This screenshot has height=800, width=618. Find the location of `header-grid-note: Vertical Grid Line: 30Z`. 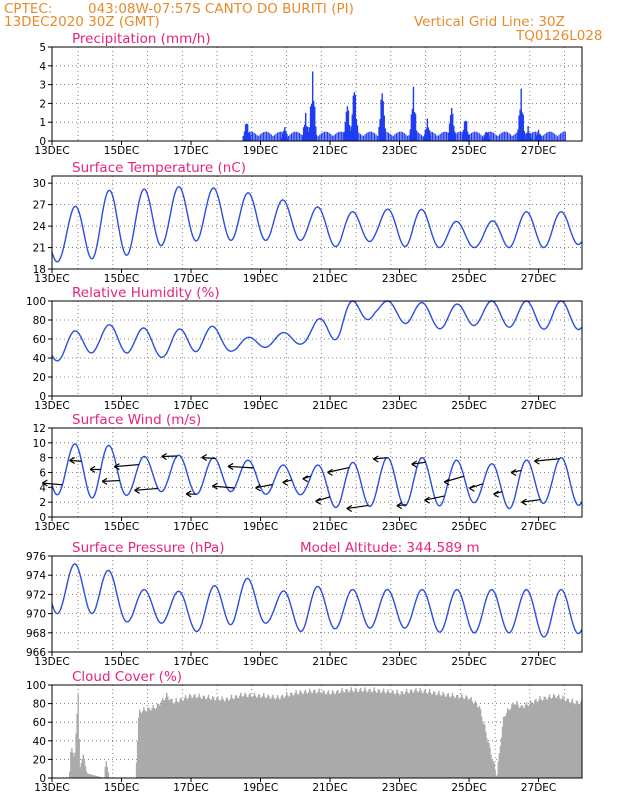

header-grid-note: Vertical Grid Line: 30Z is located at coordinates (489, 22).